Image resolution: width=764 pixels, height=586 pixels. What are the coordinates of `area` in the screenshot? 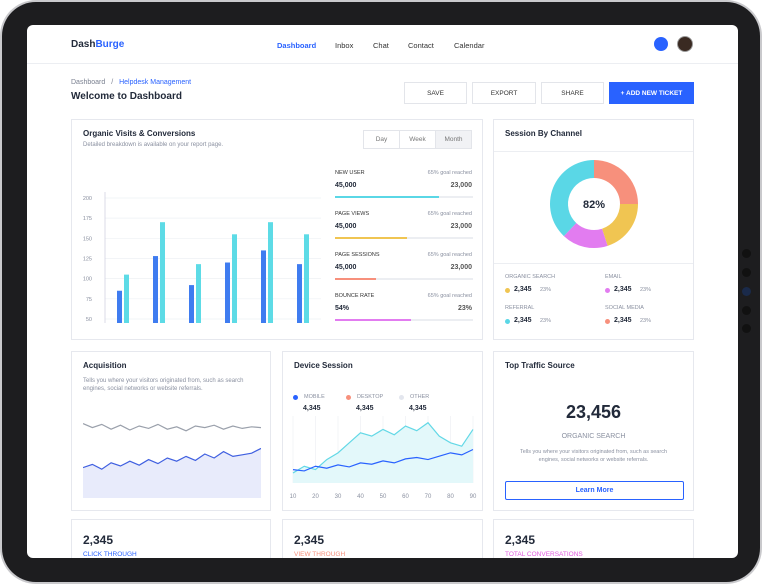 It's located at (383, 452).